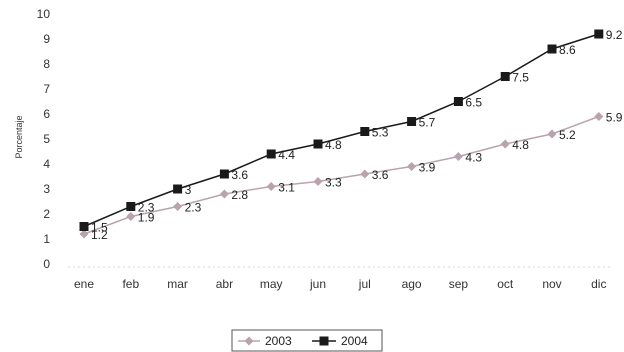 The height and width of the screenshot is (352, 624). I want to click on data-label-2003: 4.3, so click(473, 158).